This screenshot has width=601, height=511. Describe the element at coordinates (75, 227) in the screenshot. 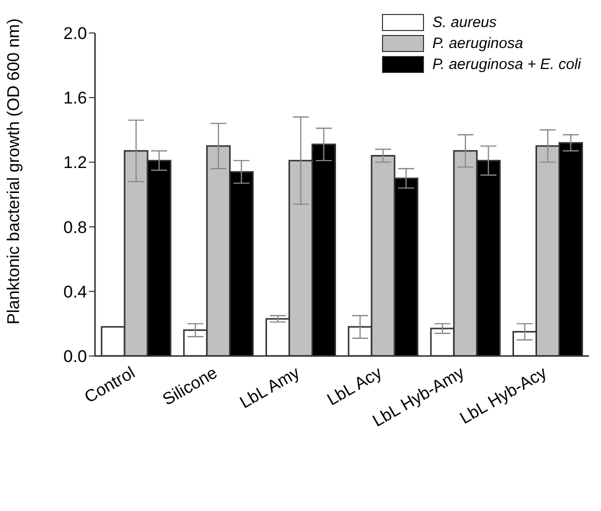

I see `y-tick-label: 0.8` at that location.